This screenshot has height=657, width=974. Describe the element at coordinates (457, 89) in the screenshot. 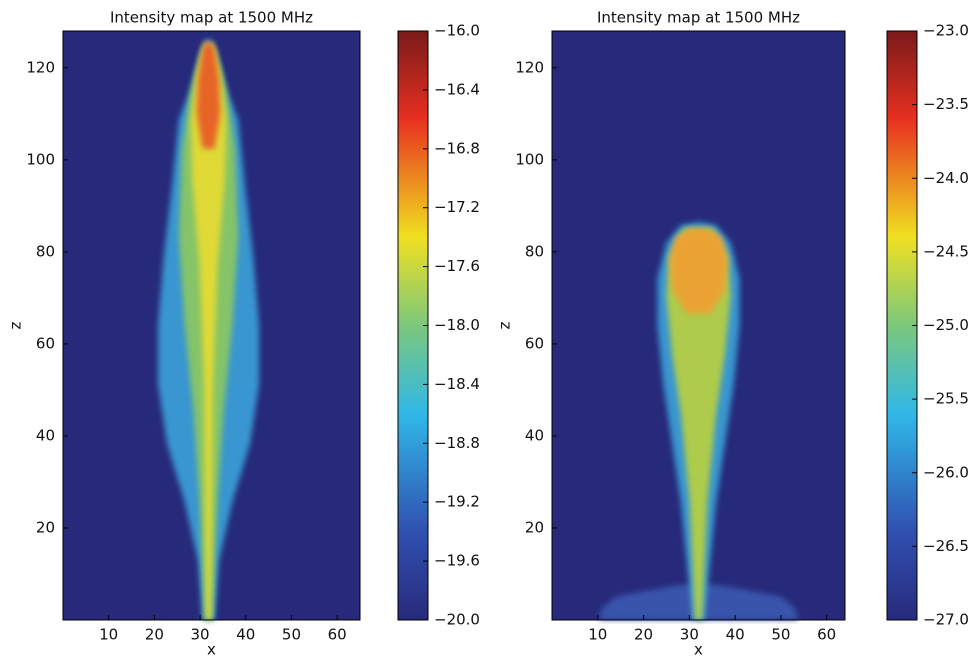

I see `colorbar-tick-label: −16.4` at that location.